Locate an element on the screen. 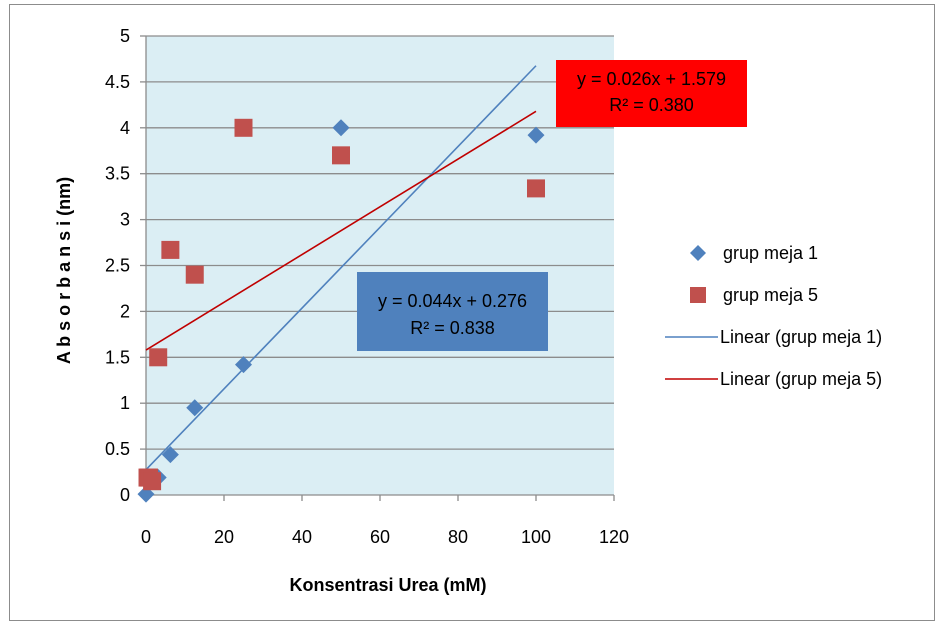 The height and width of the screenshot is (625, 942). legend-label: grup meja 5 is located at coordinates (770, 295).